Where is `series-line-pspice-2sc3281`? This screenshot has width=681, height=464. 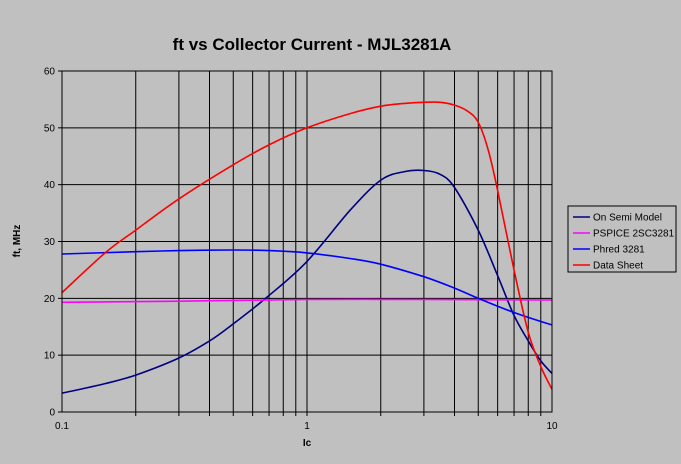
series-line-pspice-2sc3281 is located at coordinates (307, 301).